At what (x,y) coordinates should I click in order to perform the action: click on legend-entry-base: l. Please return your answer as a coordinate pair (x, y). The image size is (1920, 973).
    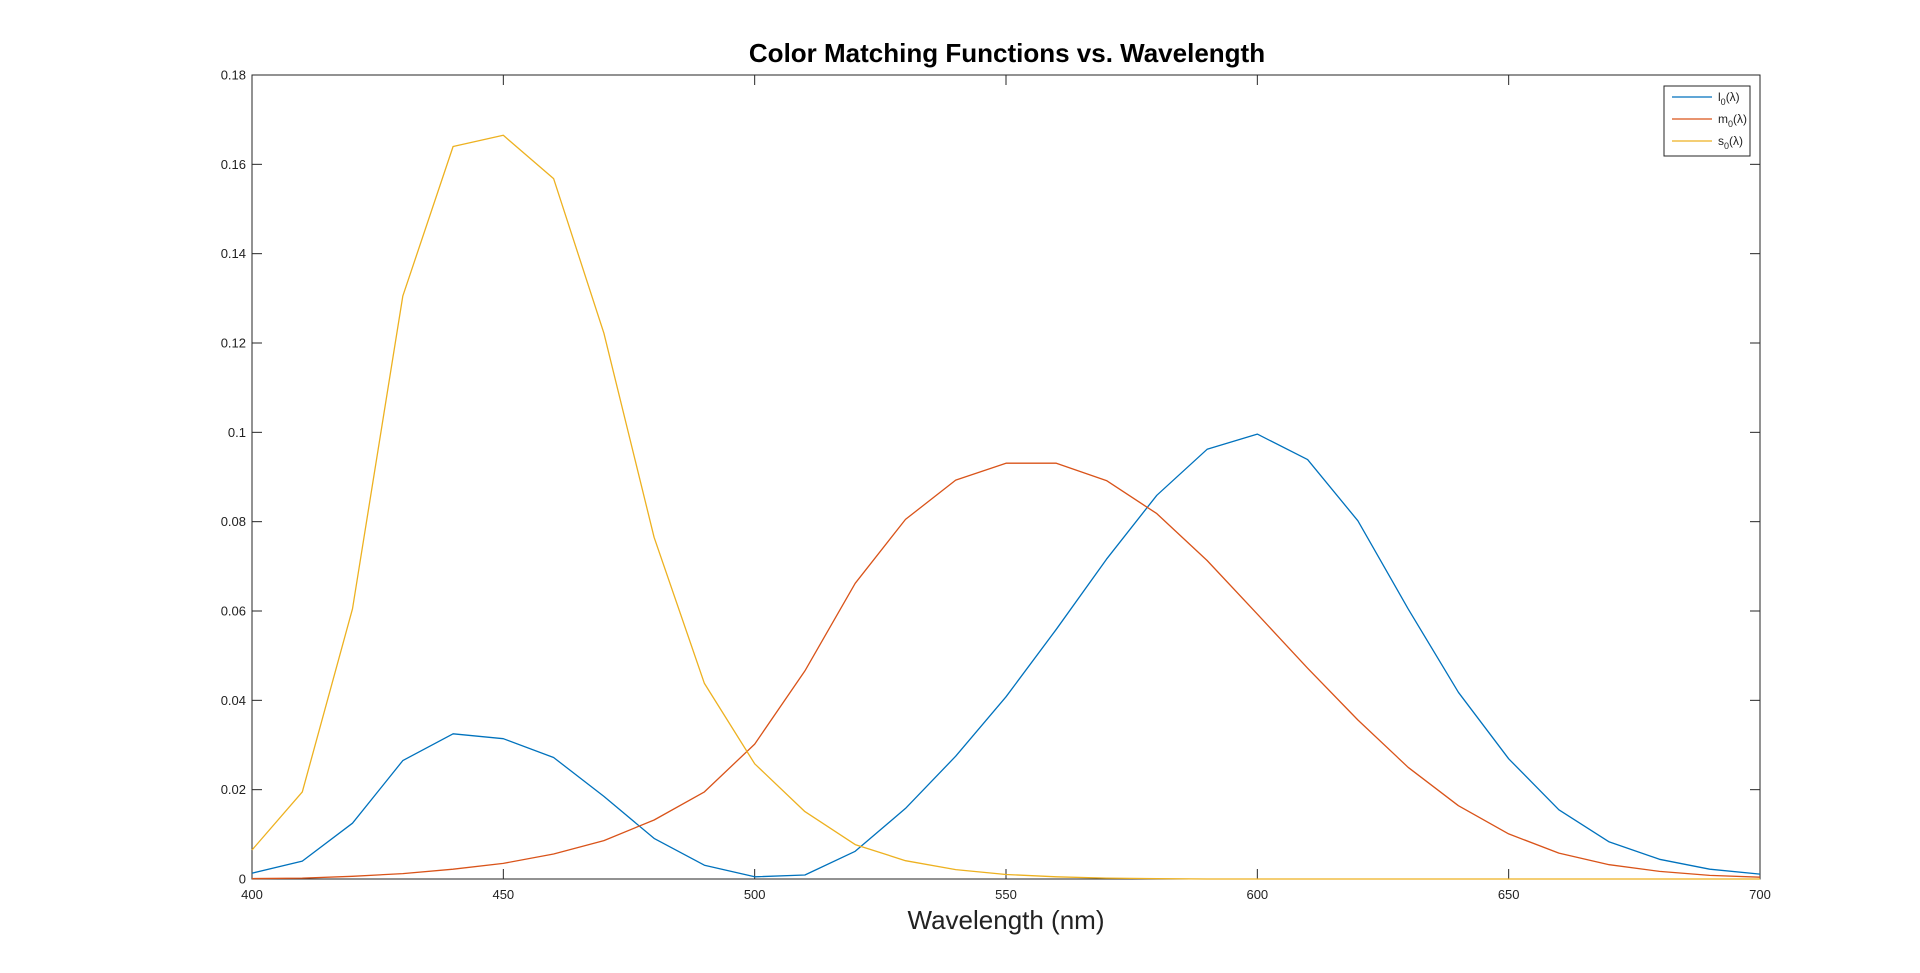
    Looking at the image, I should click on (1719, 97).